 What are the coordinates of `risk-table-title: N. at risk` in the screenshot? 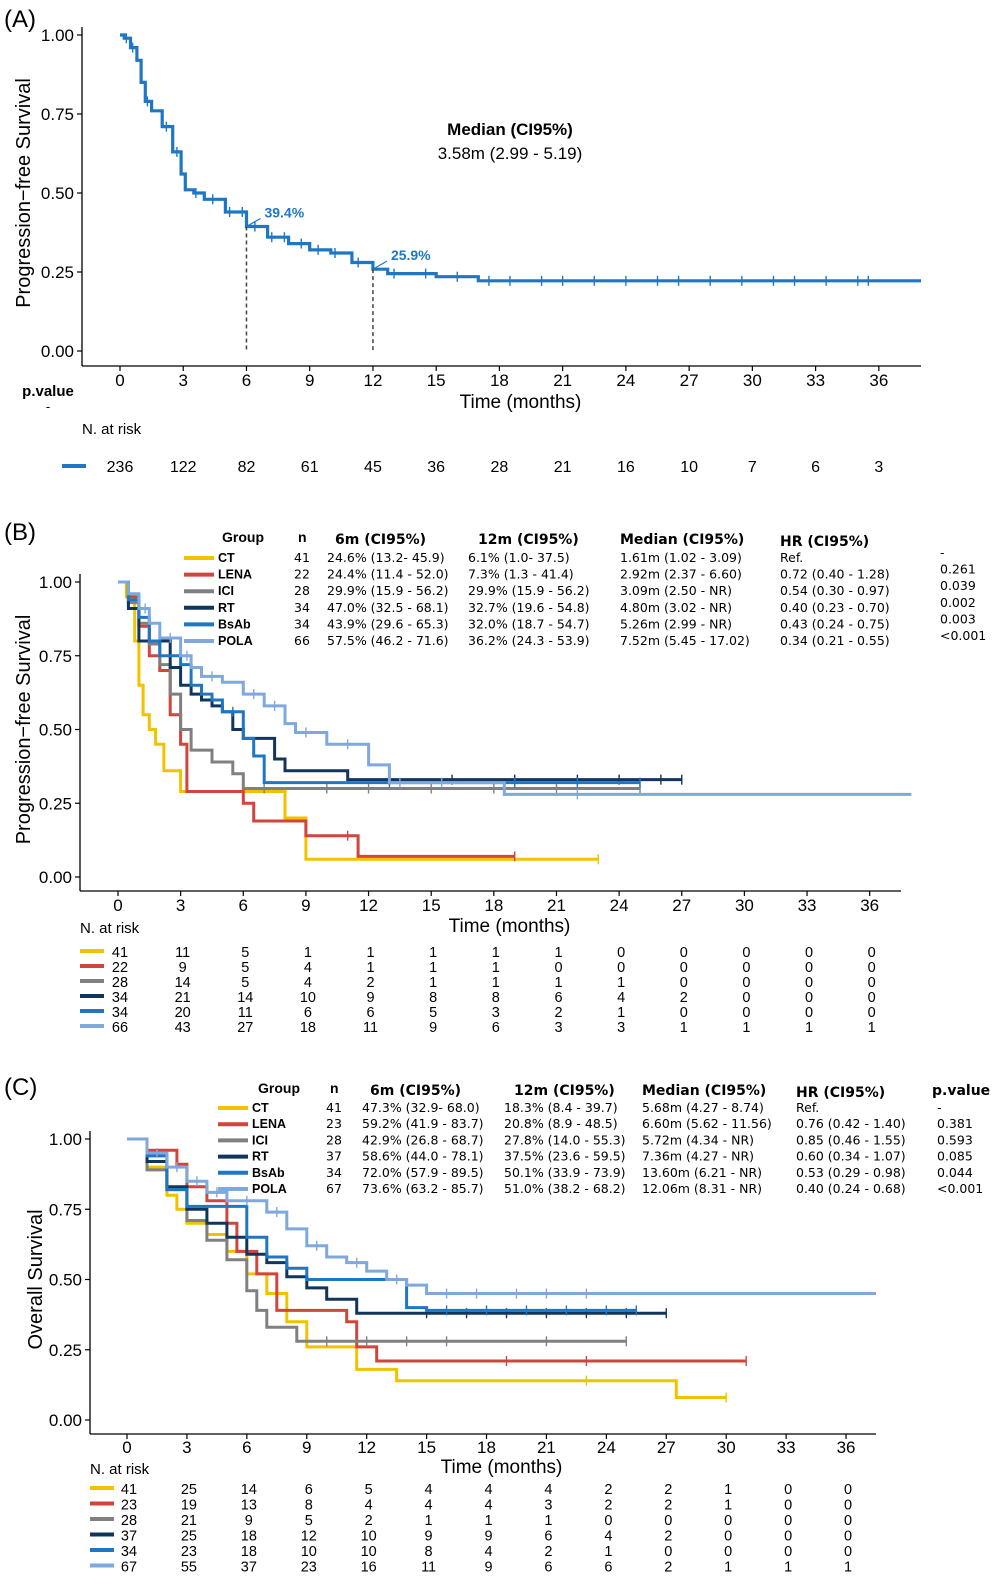 It's located at (120, 1469).